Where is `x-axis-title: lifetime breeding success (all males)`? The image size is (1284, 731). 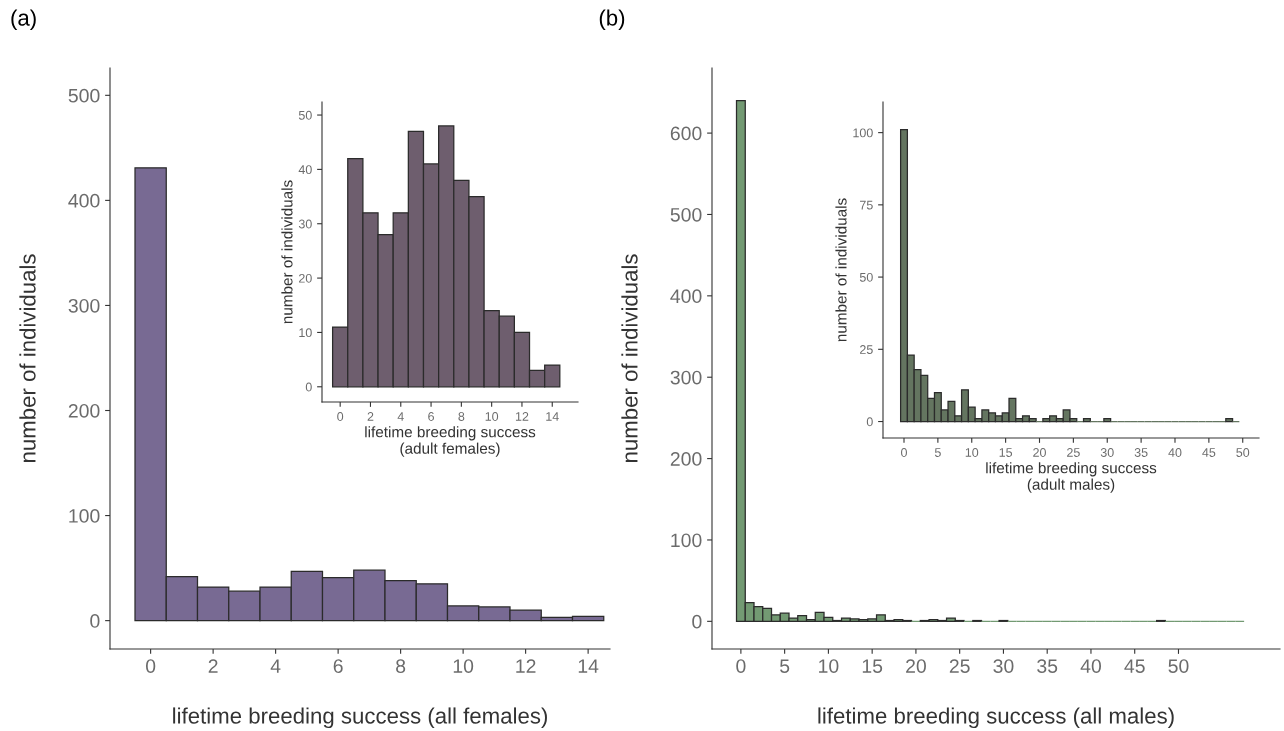
x-axis-title: lifetime breeding success (all males) is located at coordinates (996, 718).